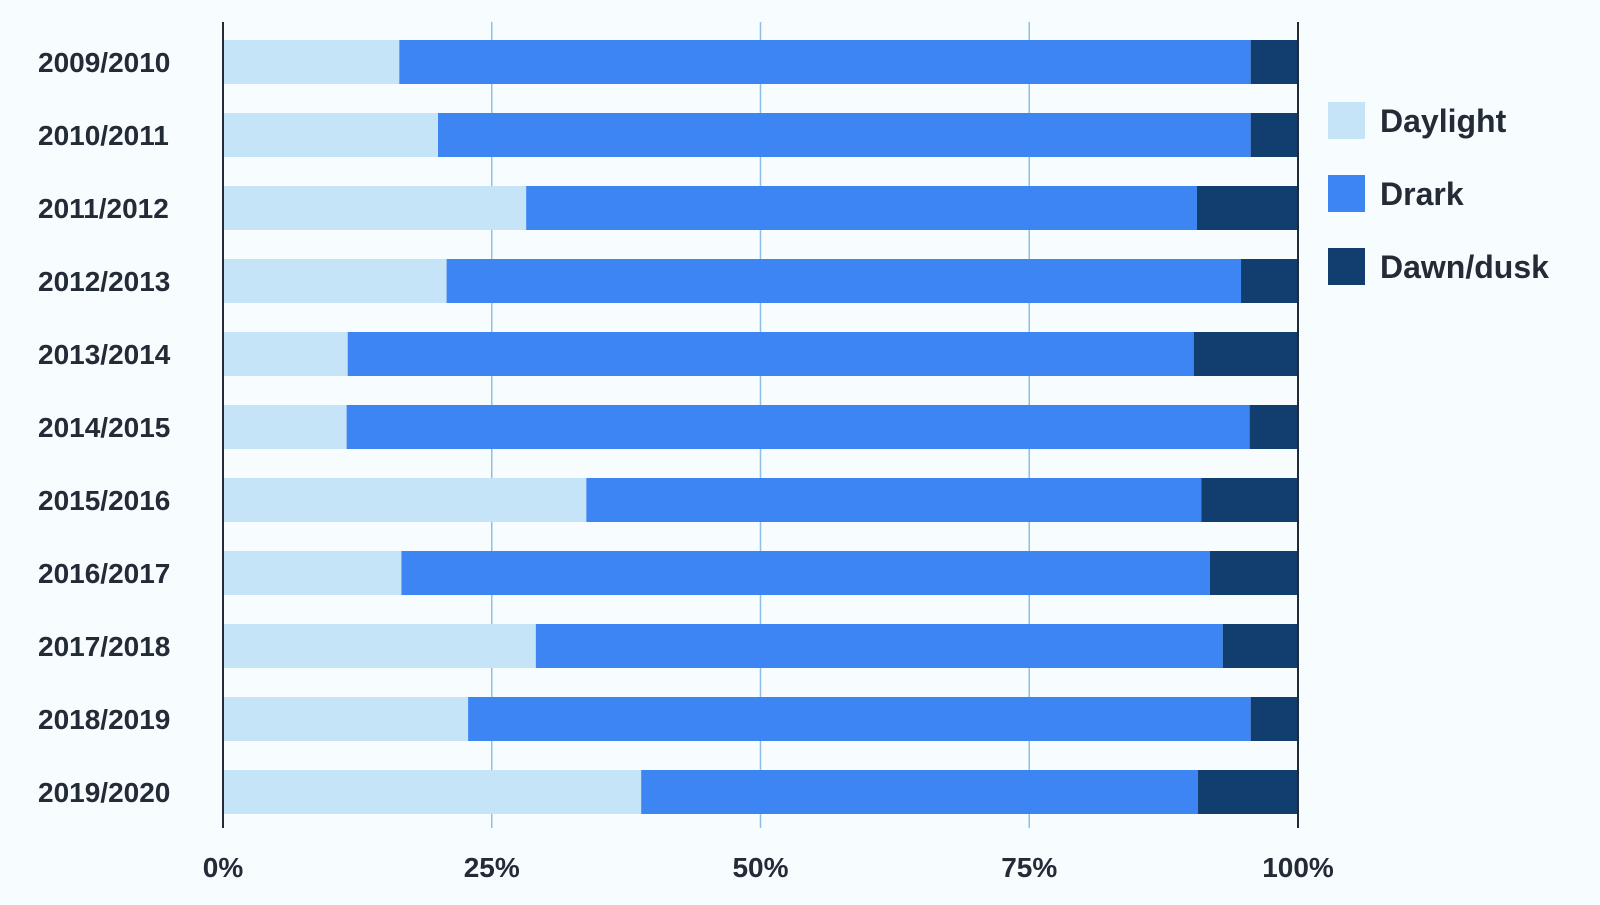 The width and height of the screenshot is (1600, 905). I want to click on x-tick-label: 100%, so click(1298, 867).